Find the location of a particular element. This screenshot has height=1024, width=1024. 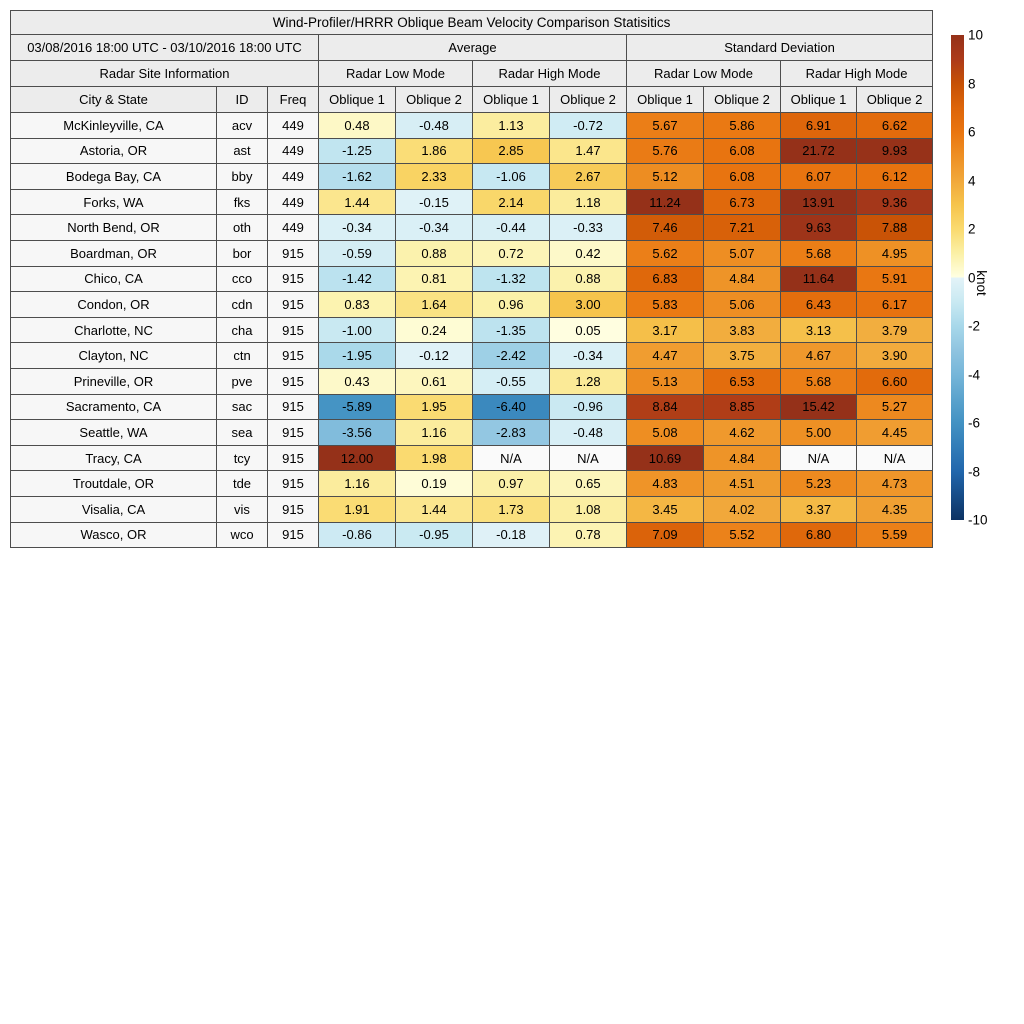

city-cell: Chico, CA is located at coordinates (113, 279).